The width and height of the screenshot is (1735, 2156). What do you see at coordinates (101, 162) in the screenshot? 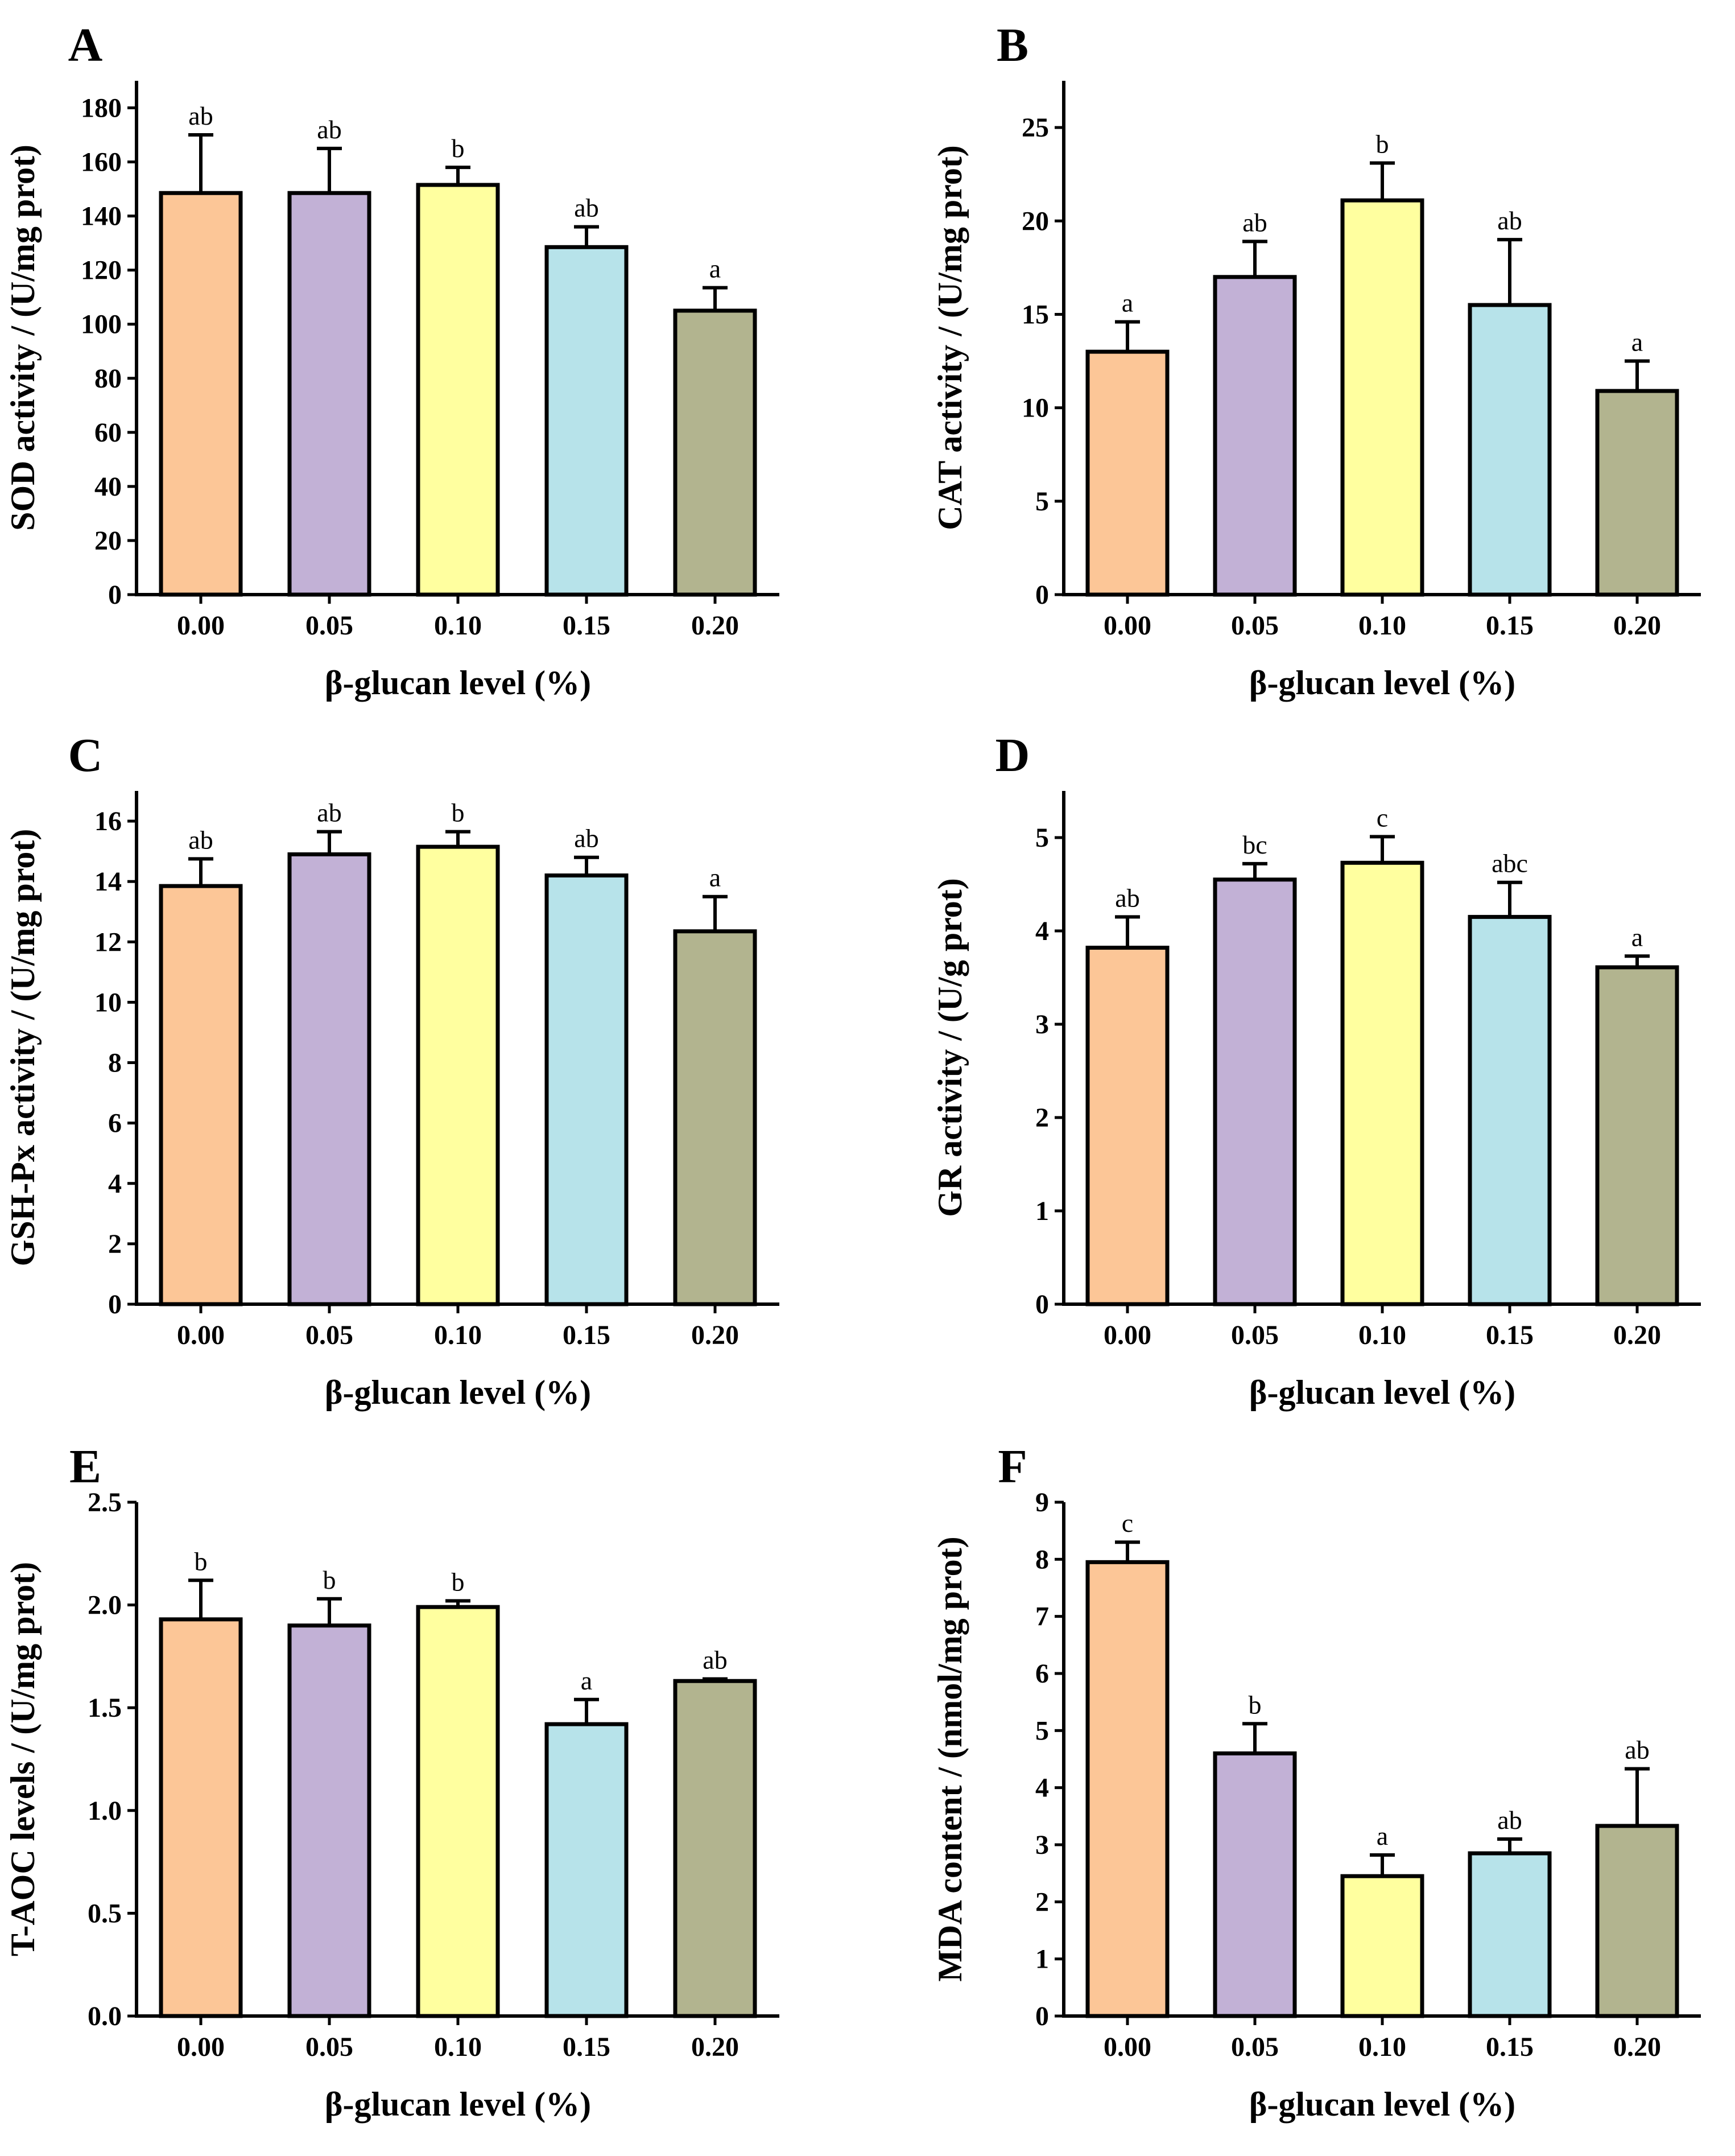
I see `y-tick-label: 160` at bounding box center [101, 162].